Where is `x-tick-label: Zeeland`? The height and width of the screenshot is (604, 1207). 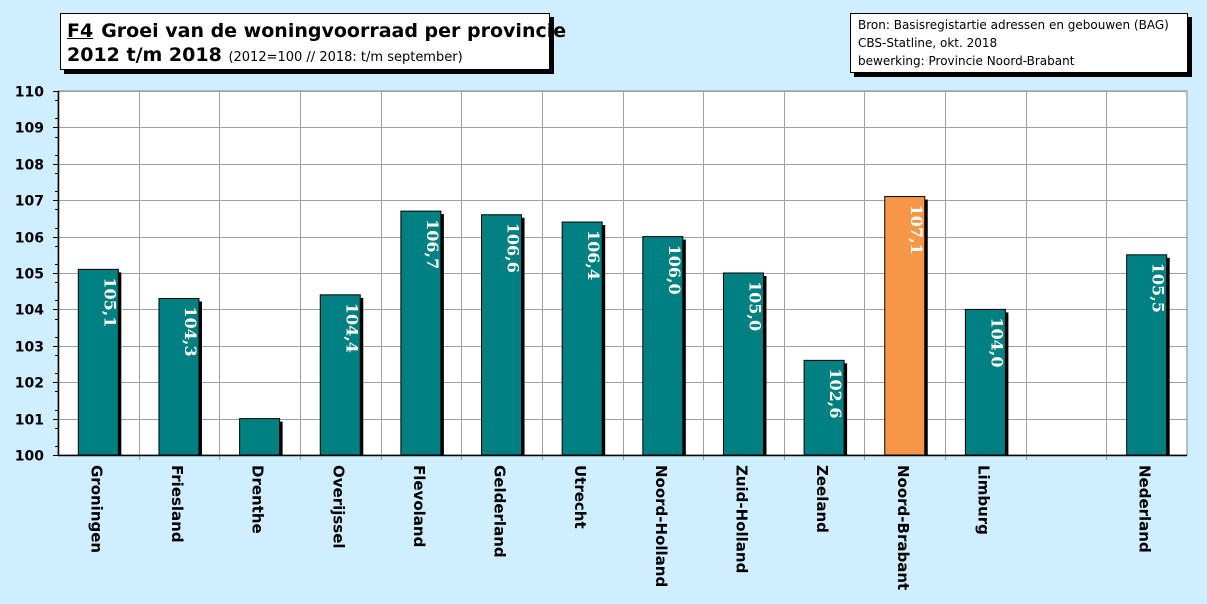 x-tick-label: Zeeland is located at coordinates (822, 499).